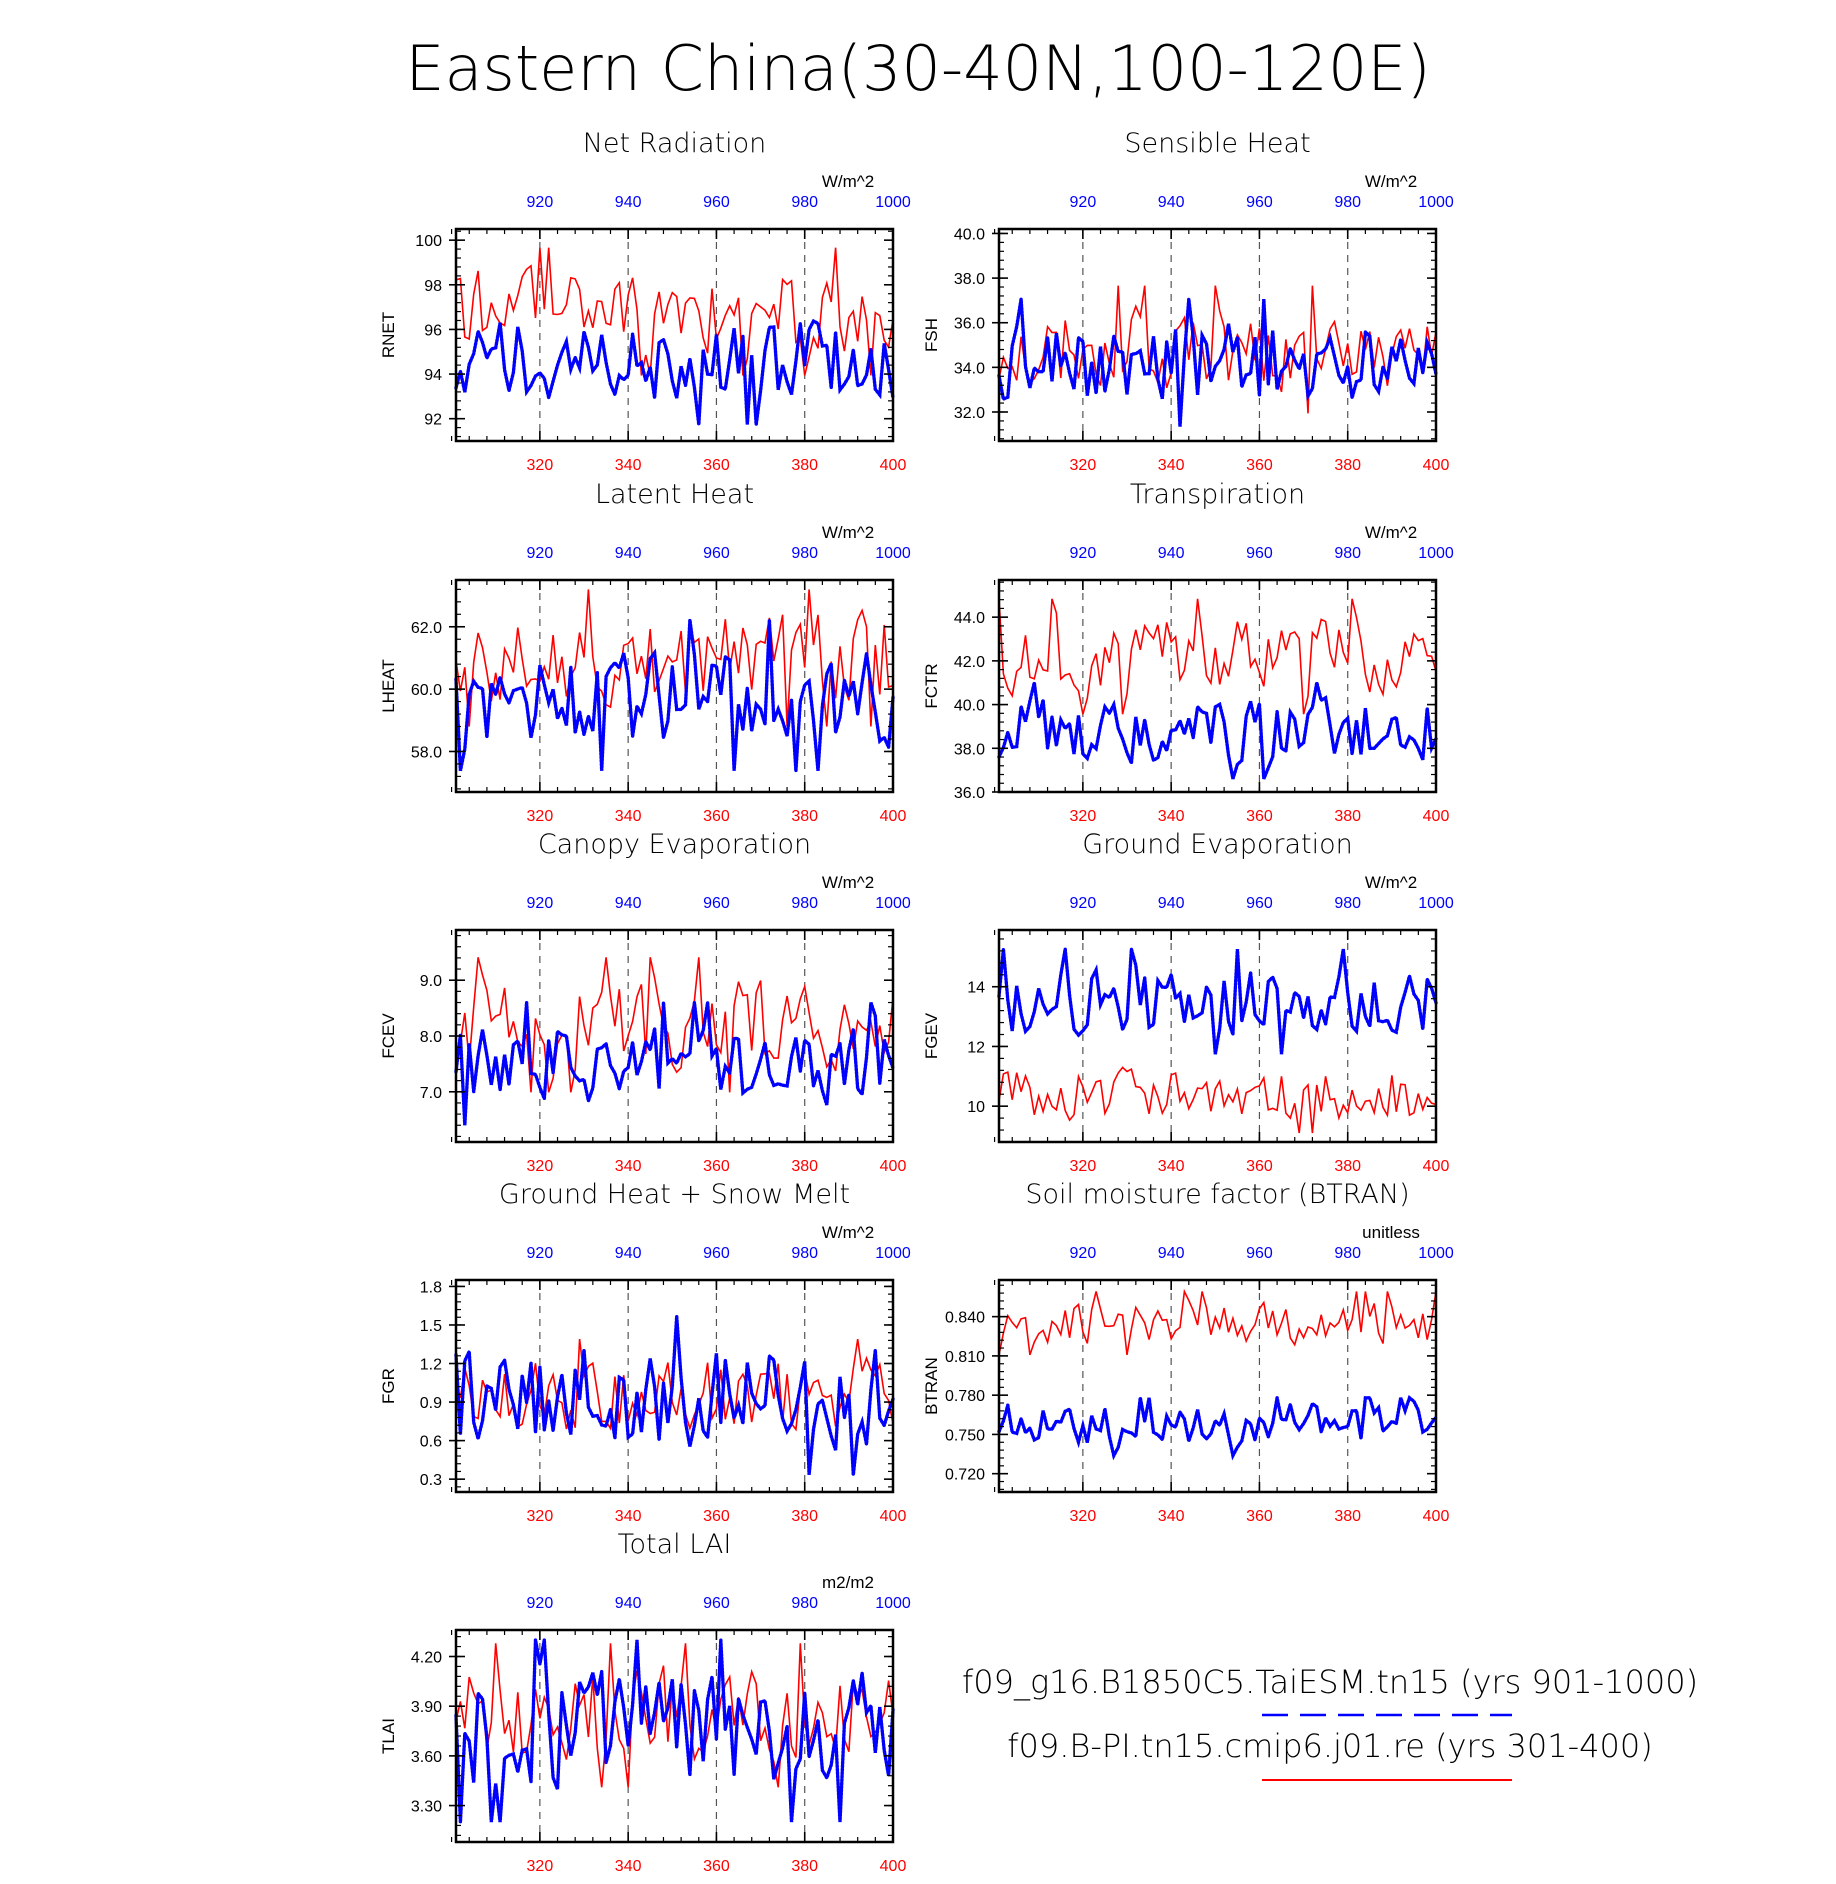 This screenshot has width=1836, height=1884. Describe the element at coordinates (917, 68) in the screenshot. I see `figure-title: Eastern China(30-40N,100-120E)` at that location.